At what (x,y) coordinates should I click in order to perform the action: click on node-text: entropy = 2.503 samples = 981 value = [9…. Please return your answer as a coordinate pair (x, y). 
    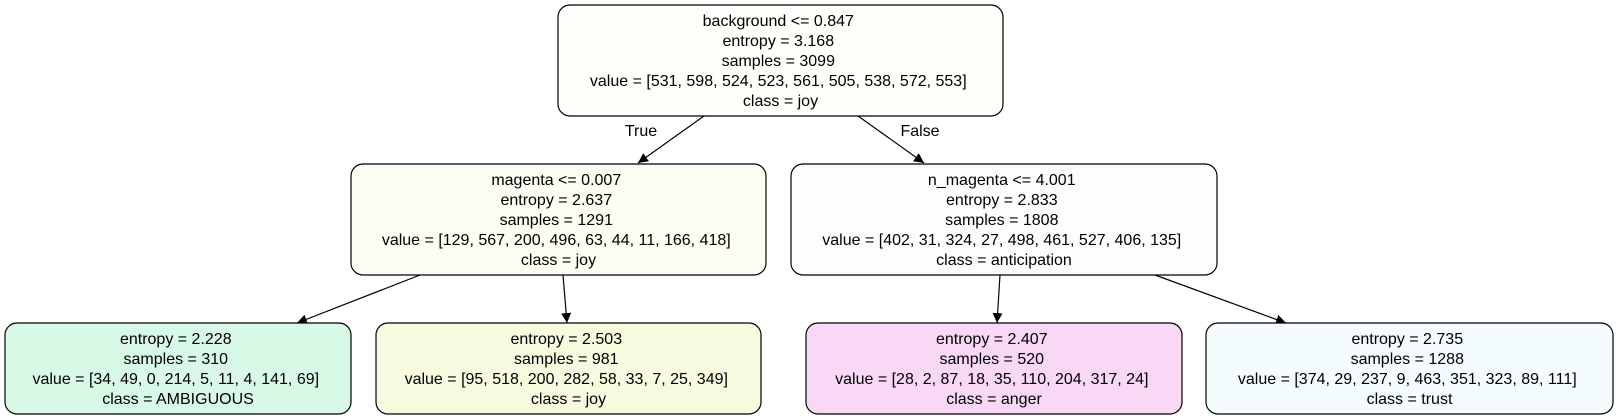
    Looking at the image, I should click on (569, 369).